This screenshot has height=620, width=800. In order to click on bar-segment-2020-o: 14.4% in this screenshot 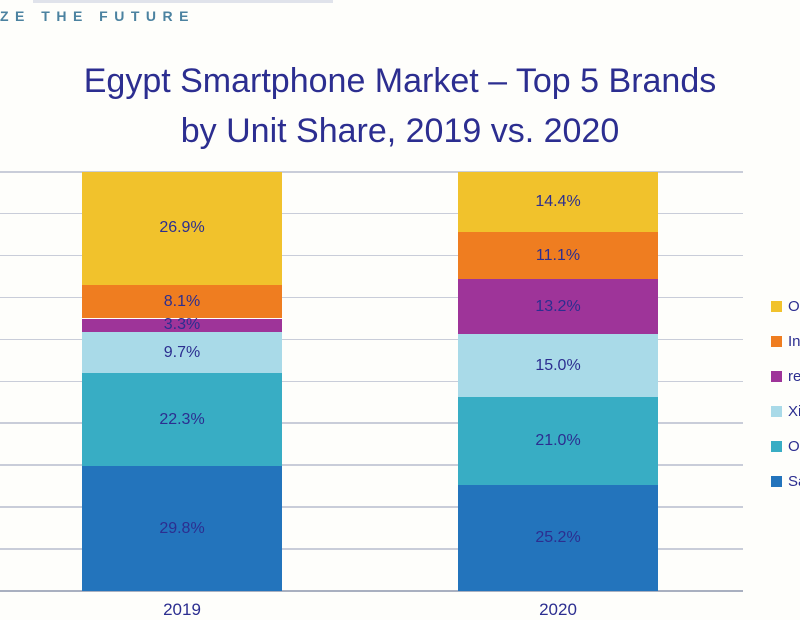, I will do `click(558, 202)`.